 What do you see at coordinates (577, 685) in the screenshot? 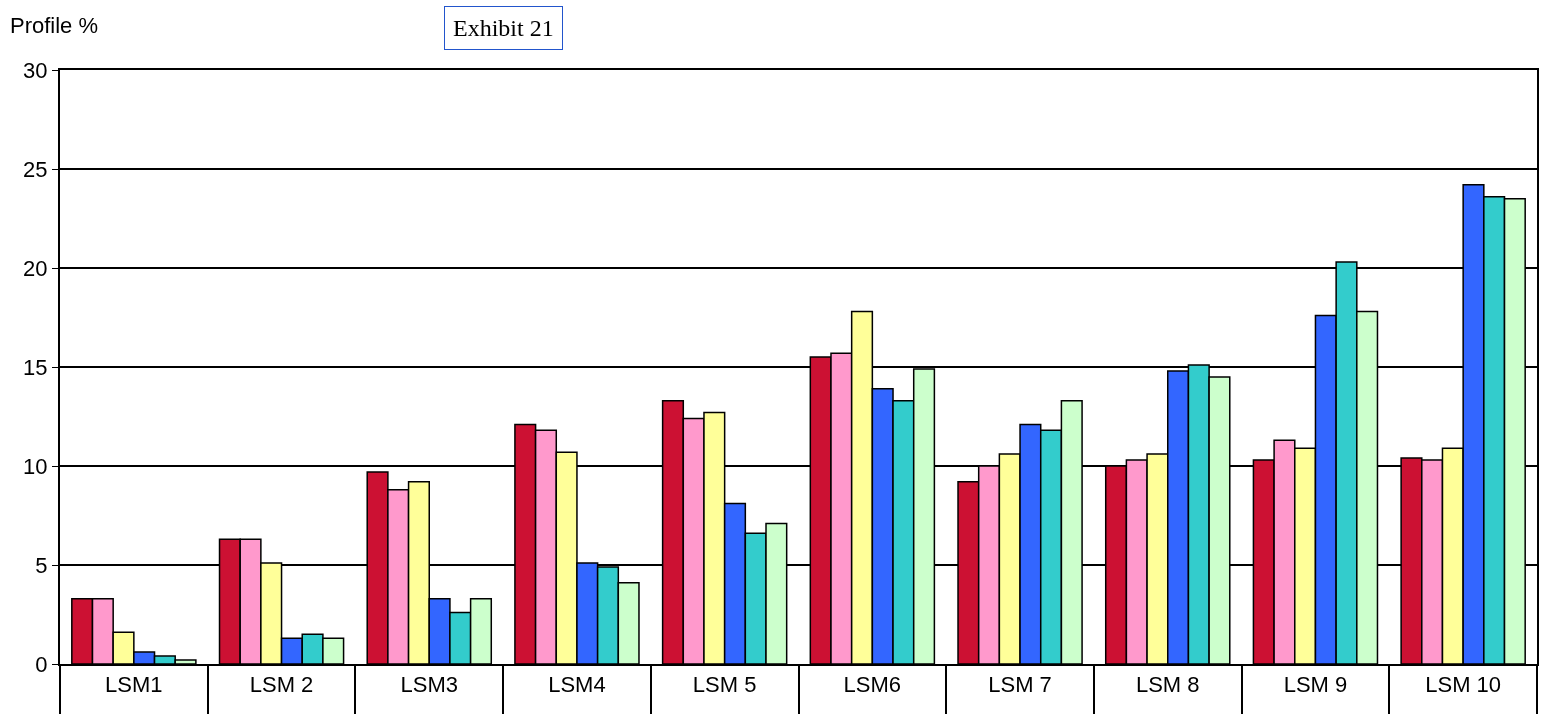
I see `x-tick-label: LSM4` at bounding box center [577, 685].